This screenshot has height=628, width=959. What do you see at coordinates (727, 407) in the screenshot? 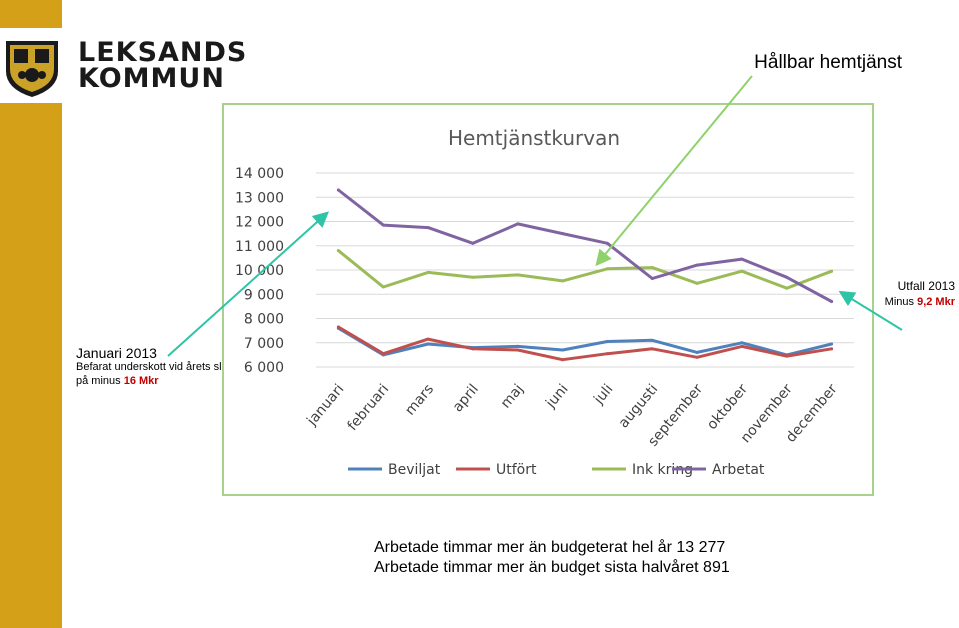
I see `x-tick-label: oktober` at bounding box center [727, 407].